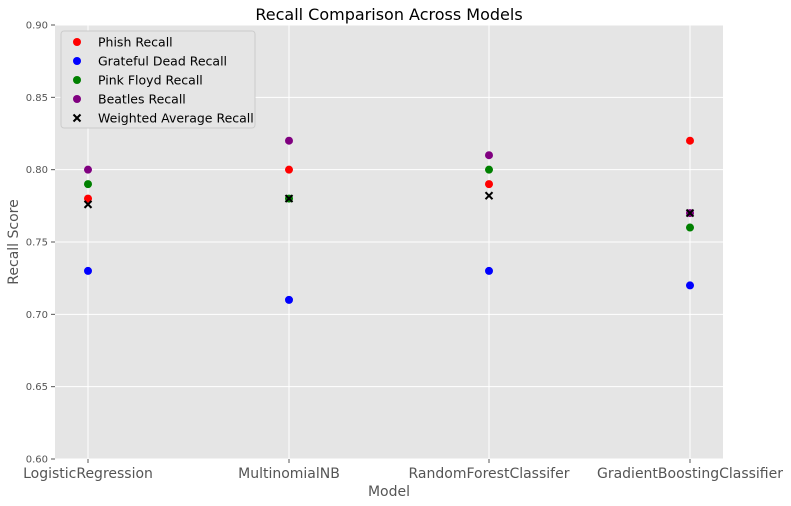  Describe the element at coordinates (14, 241) in the screenshot. I see `y-axis-label: Recall Score` at that location.